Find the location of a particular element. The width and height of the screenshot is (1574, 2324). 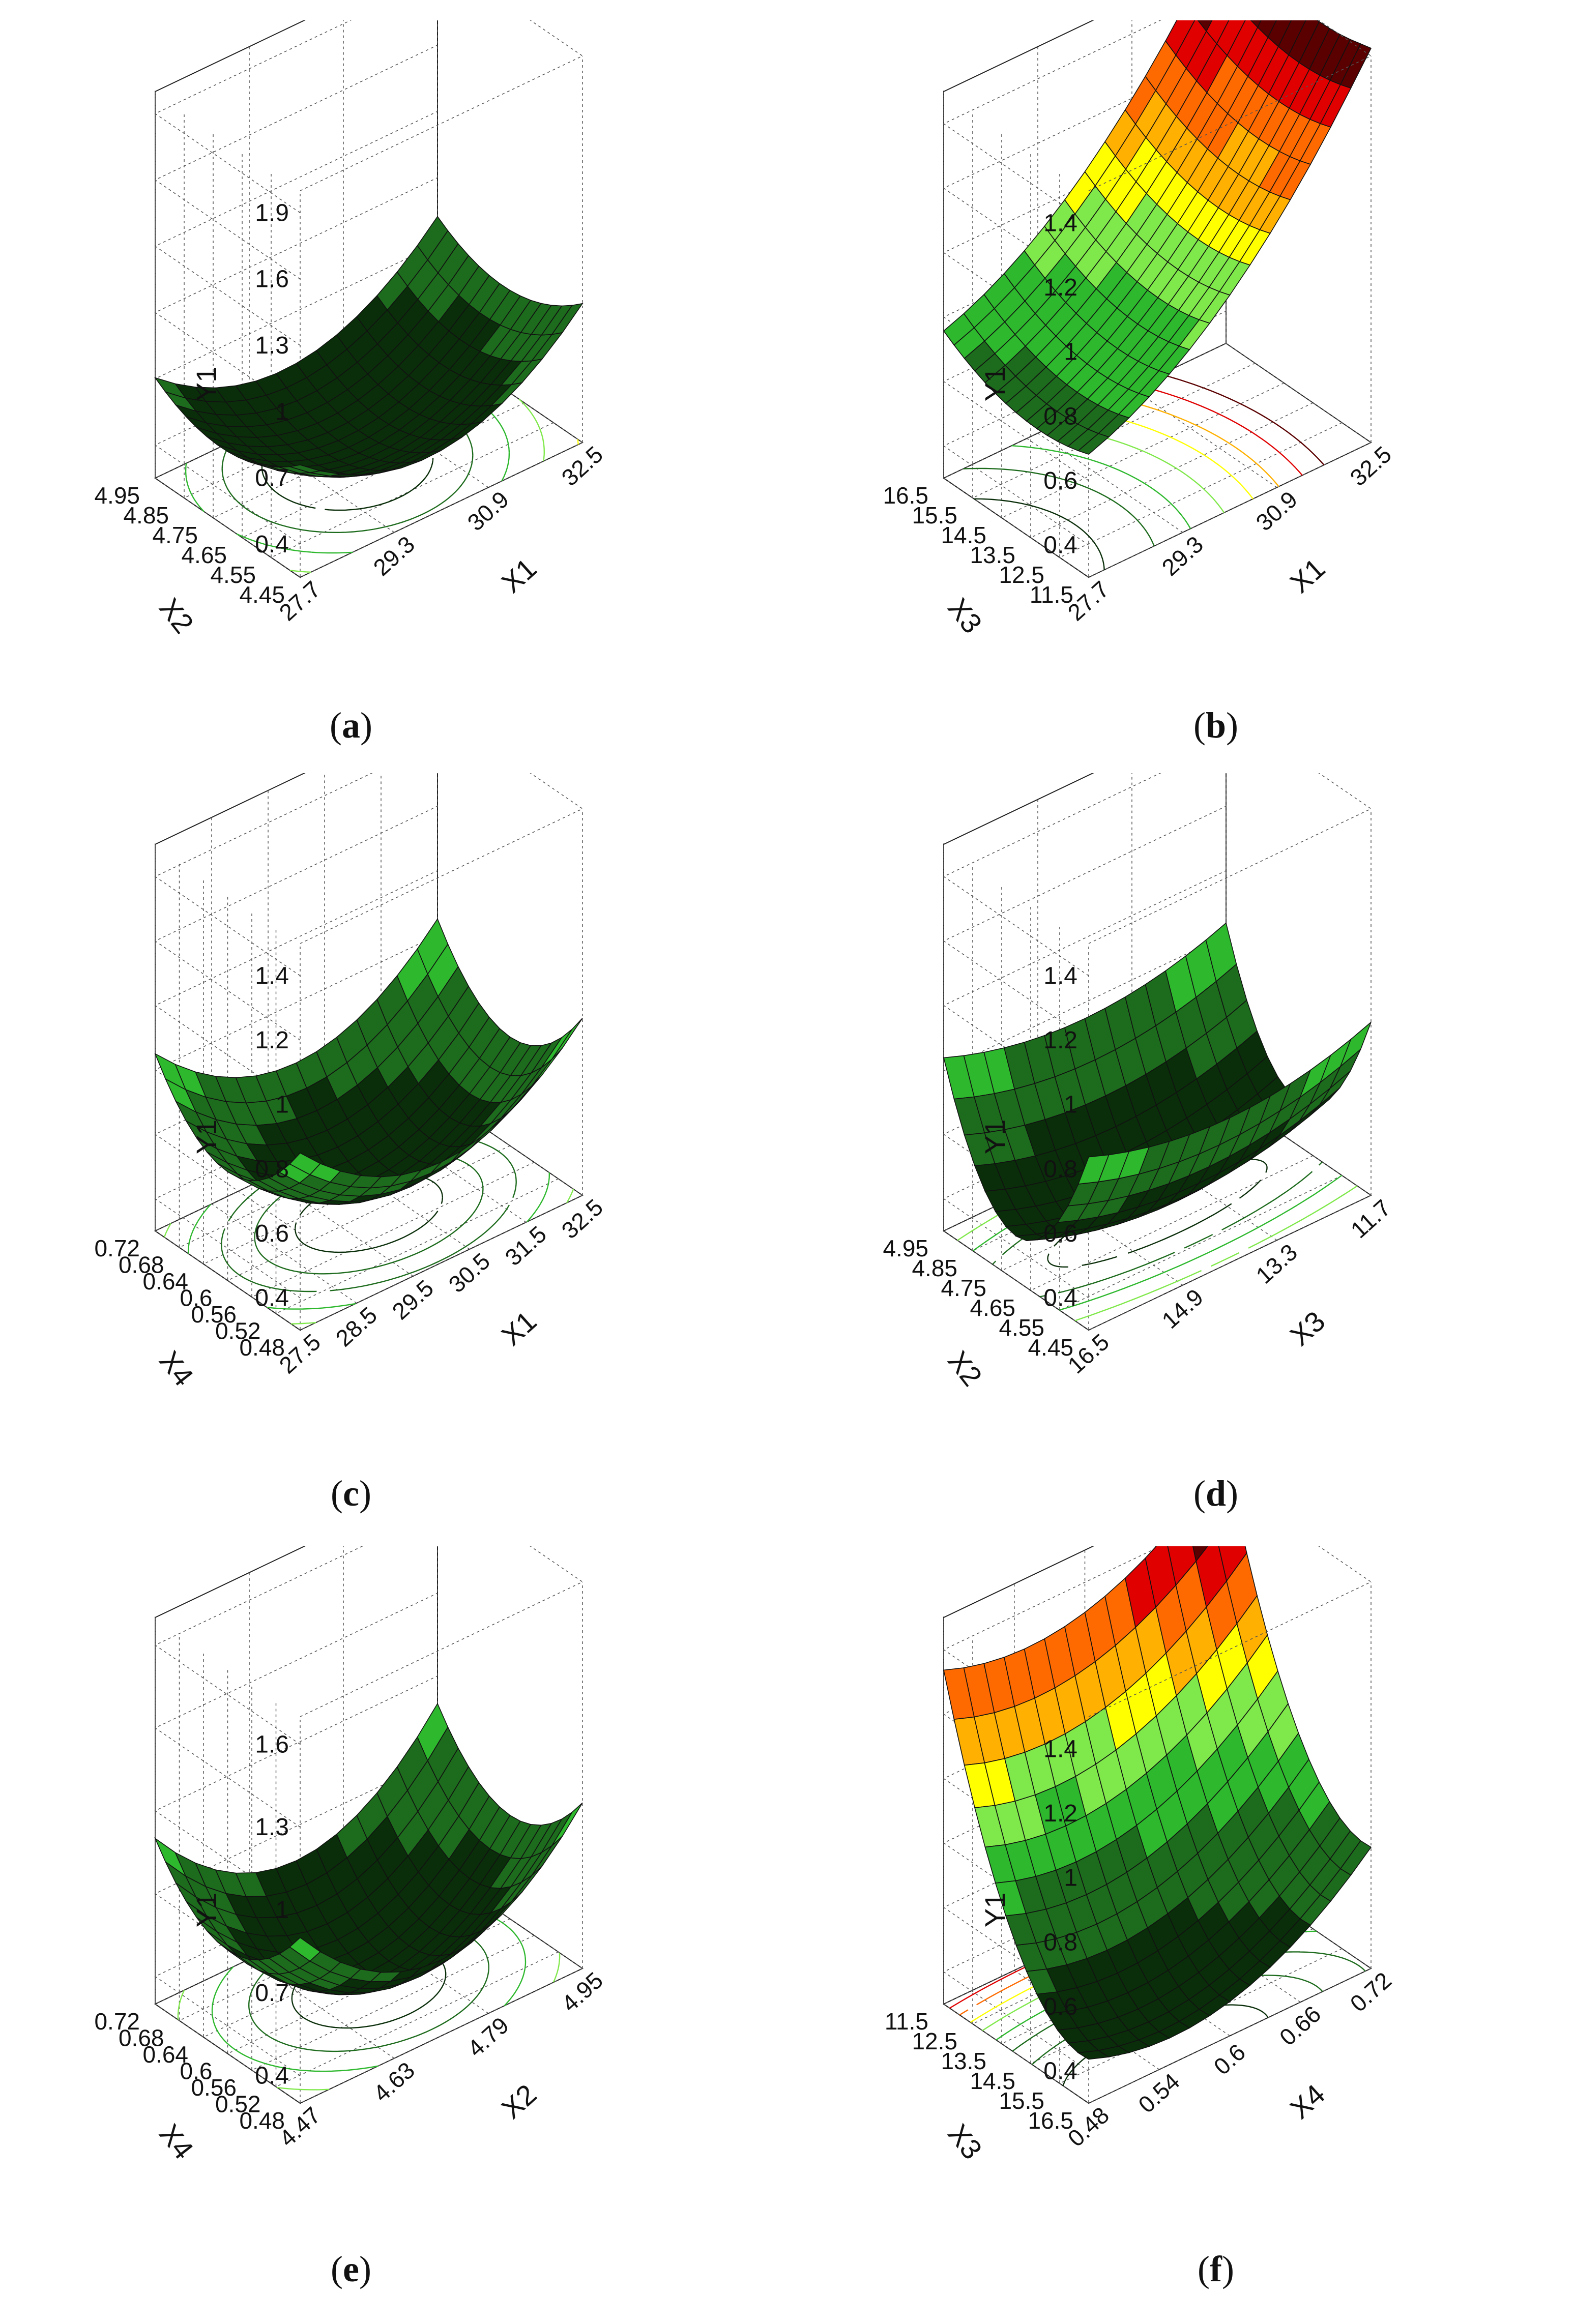

panel-c-caption-close: ) is located at coordinates (365, 1494).